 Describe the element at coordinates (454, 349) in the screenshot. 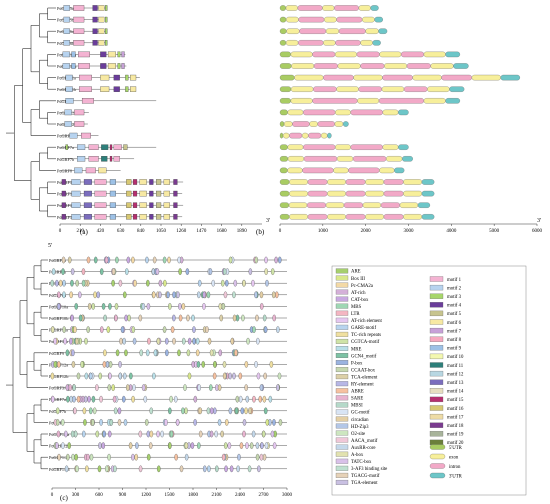

I see `motif-legend-label: motif 9` at that location.